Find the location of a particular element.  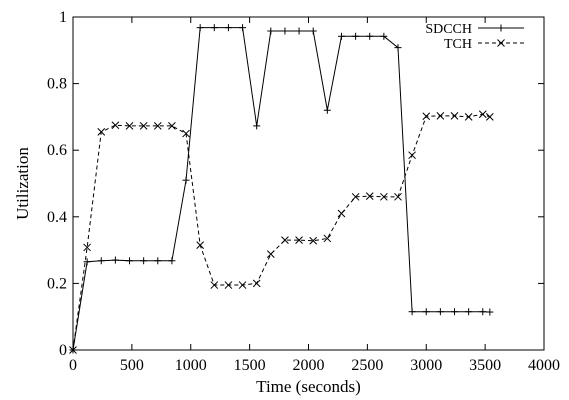

y-axis-label: Utilization is located at coordinates (22, 183).